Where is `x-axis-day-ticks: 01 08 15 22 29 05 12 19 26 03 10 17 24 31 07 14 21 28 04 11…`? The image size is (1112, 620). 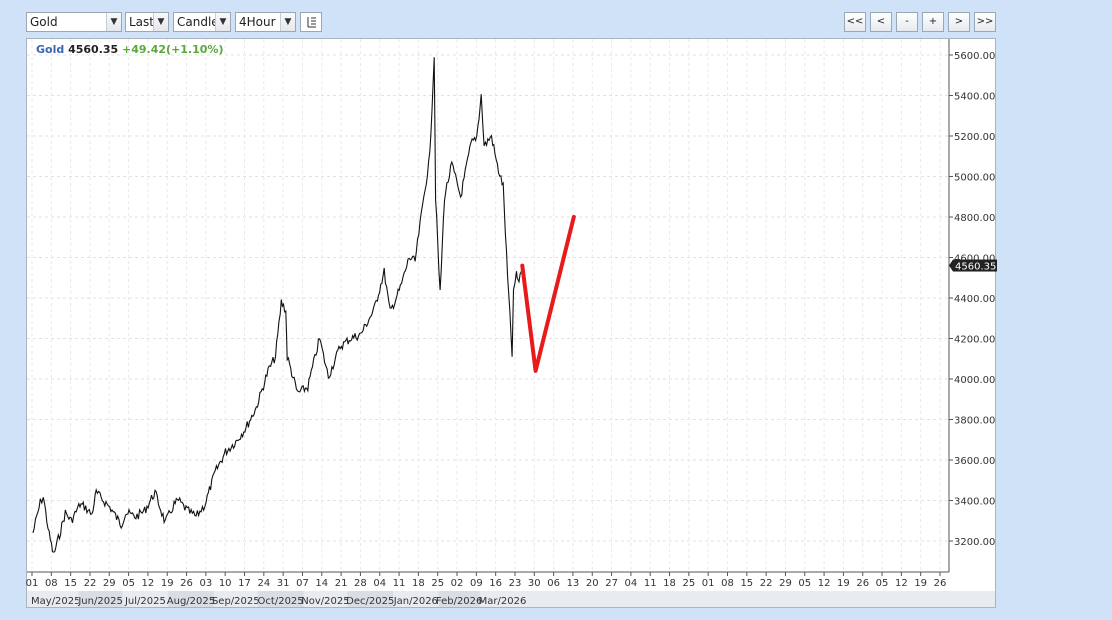 x-axis-day-ticks: 01 08 15 22 29 05 12 19 26 03 10 17 24 31 07 14 21 28 04 11… is located at coordinates (486, 580).